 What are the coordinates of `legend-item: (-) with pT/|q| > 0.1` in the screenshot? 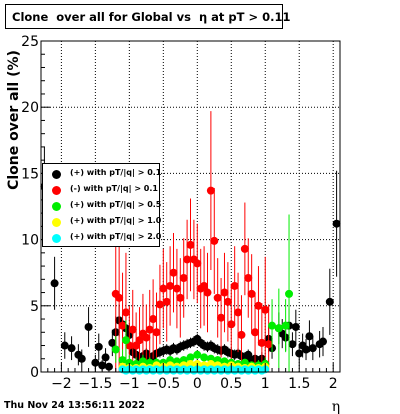 It's located at (102, 190).